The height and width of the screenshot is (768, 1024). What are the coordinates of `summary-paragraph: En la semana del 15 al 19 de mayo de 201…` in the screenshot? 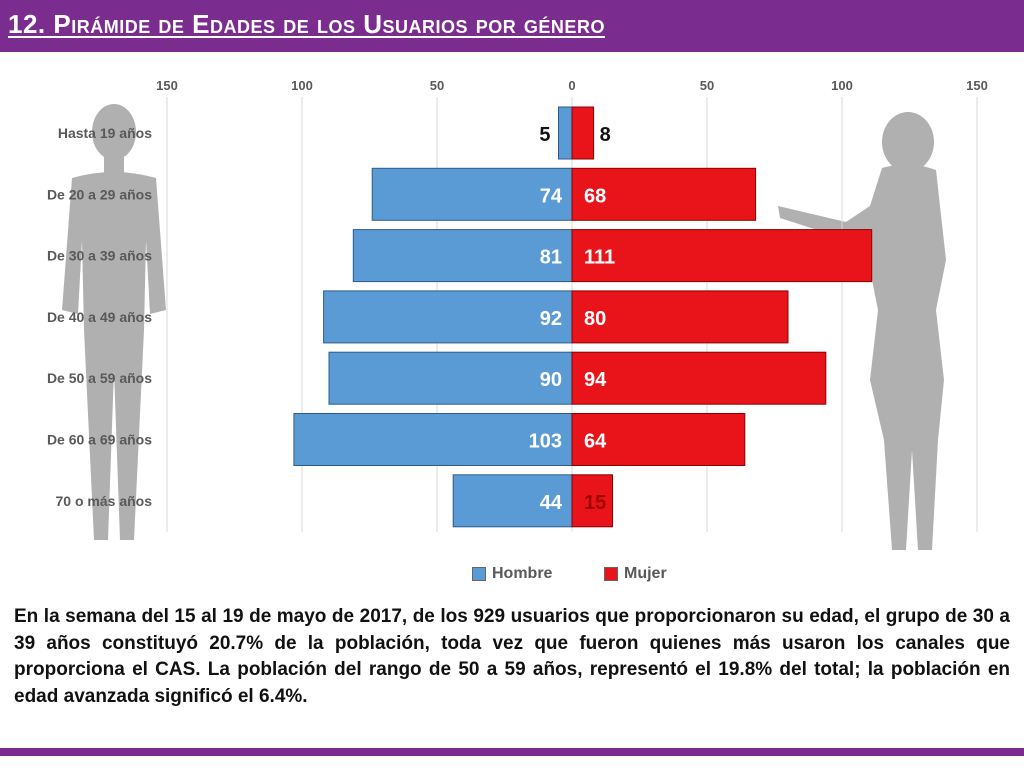 It's located at (512, 656).